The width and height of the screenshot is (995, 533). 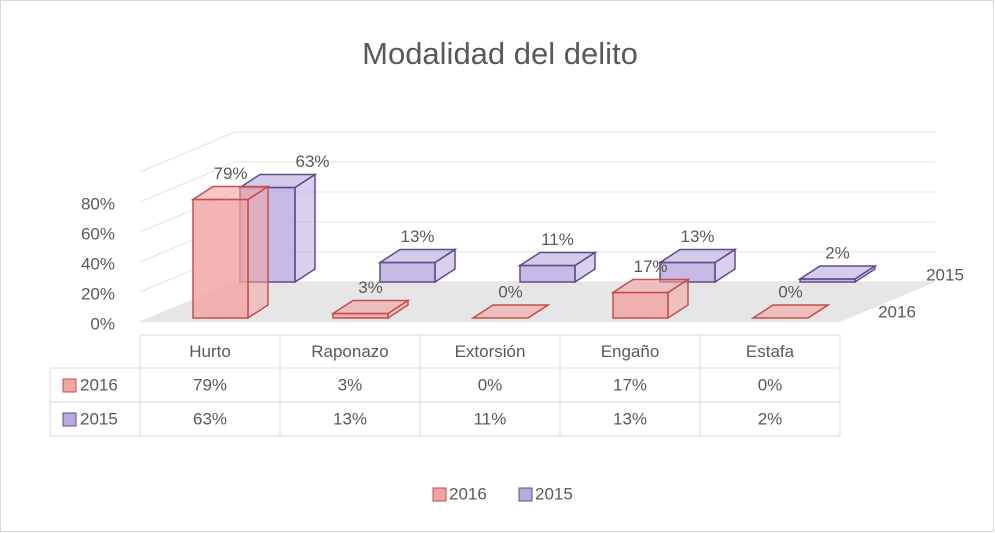 I want to click on category-label: Engaño, so click(x=630, y=351).